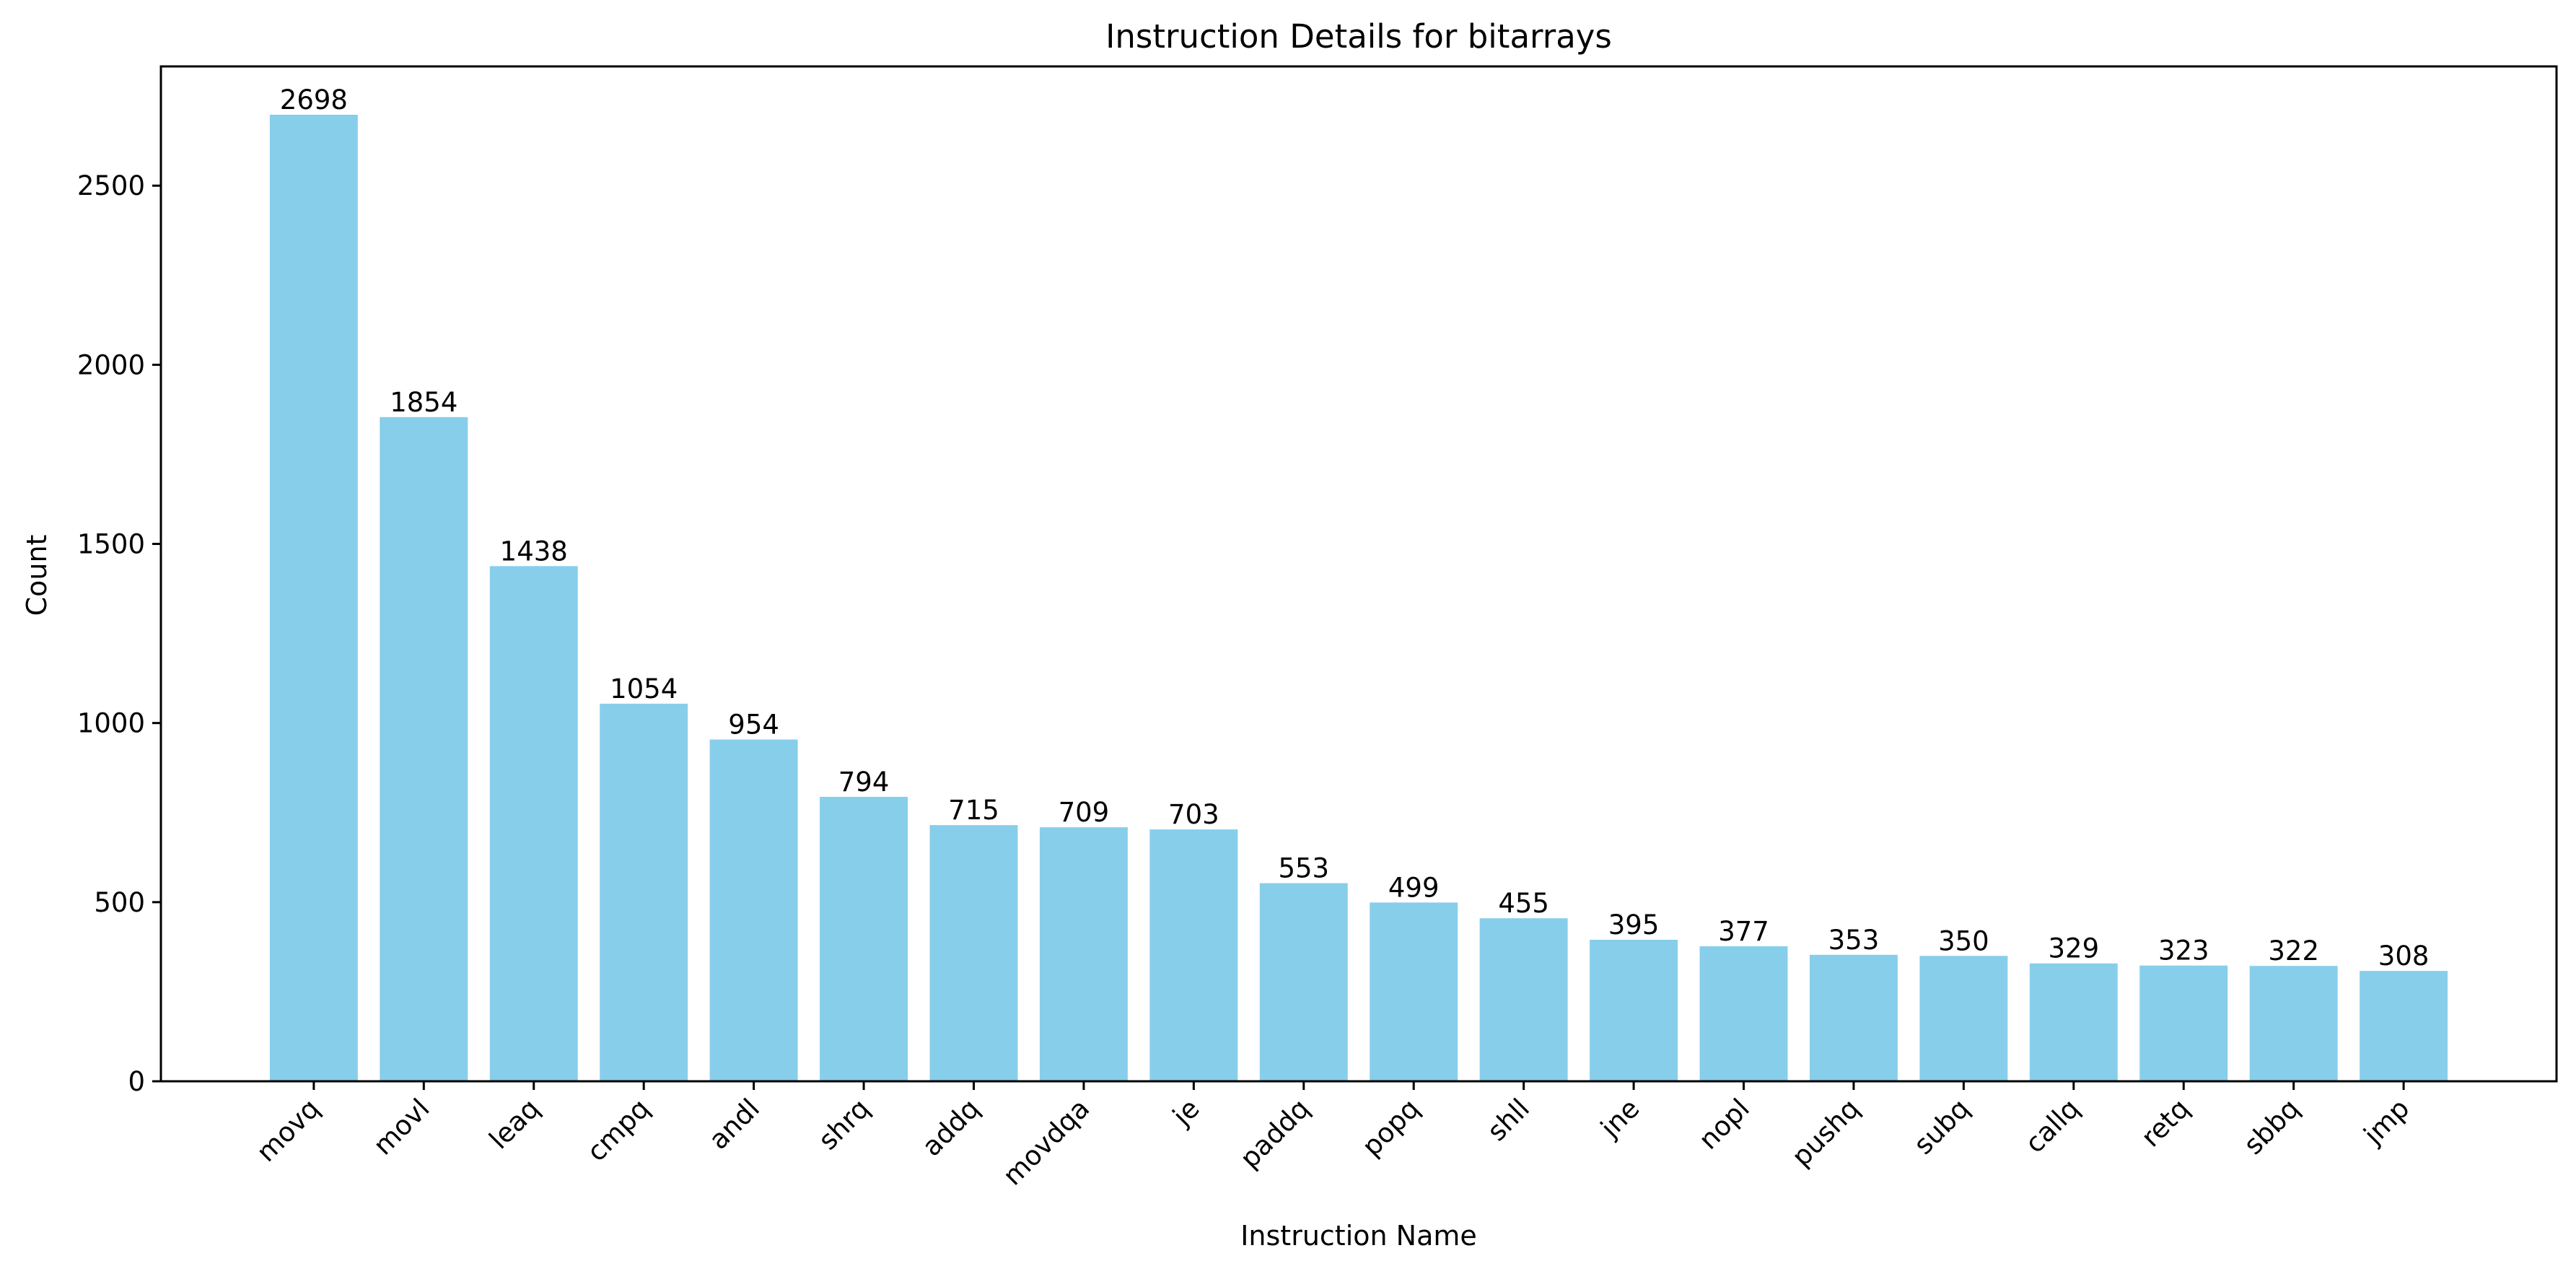 The width and height of the screenshot is (2576, 1274). Describe the element at coordinates (734, 1124) in the screenshot. I see `x-tick-label: andl` at that location.